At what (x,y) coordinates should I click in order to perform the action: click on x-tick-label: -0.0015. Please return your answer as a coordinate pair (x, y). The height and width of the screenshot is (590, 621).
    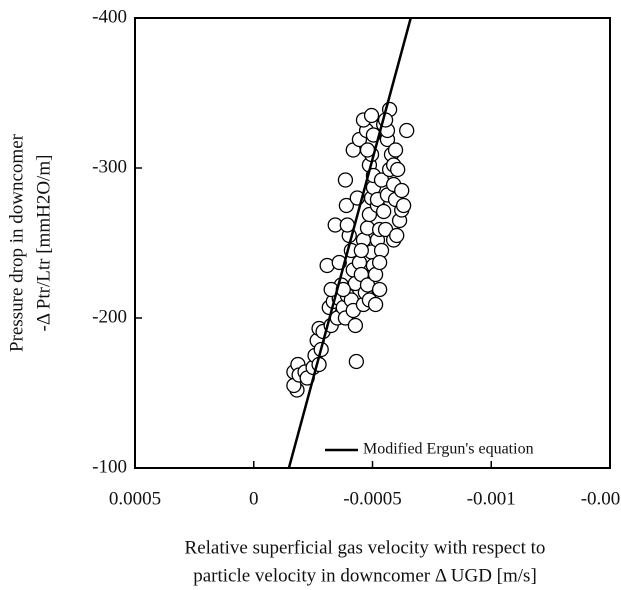
    Looking at the image, I should click on (601, 498).